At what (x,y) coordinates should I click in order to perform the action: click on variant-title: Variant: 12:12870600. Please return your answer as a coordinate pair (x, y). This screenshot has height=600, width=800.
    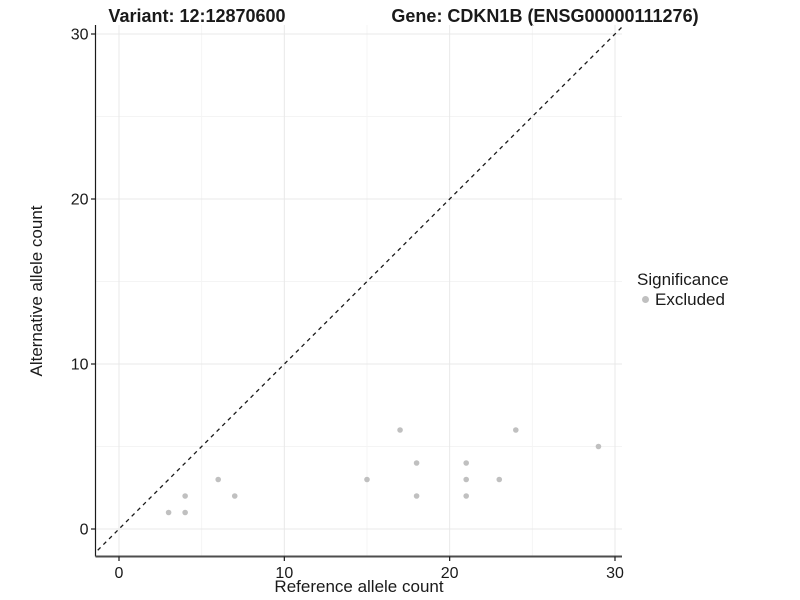
    Looking at the image, I should click on (197, 16).